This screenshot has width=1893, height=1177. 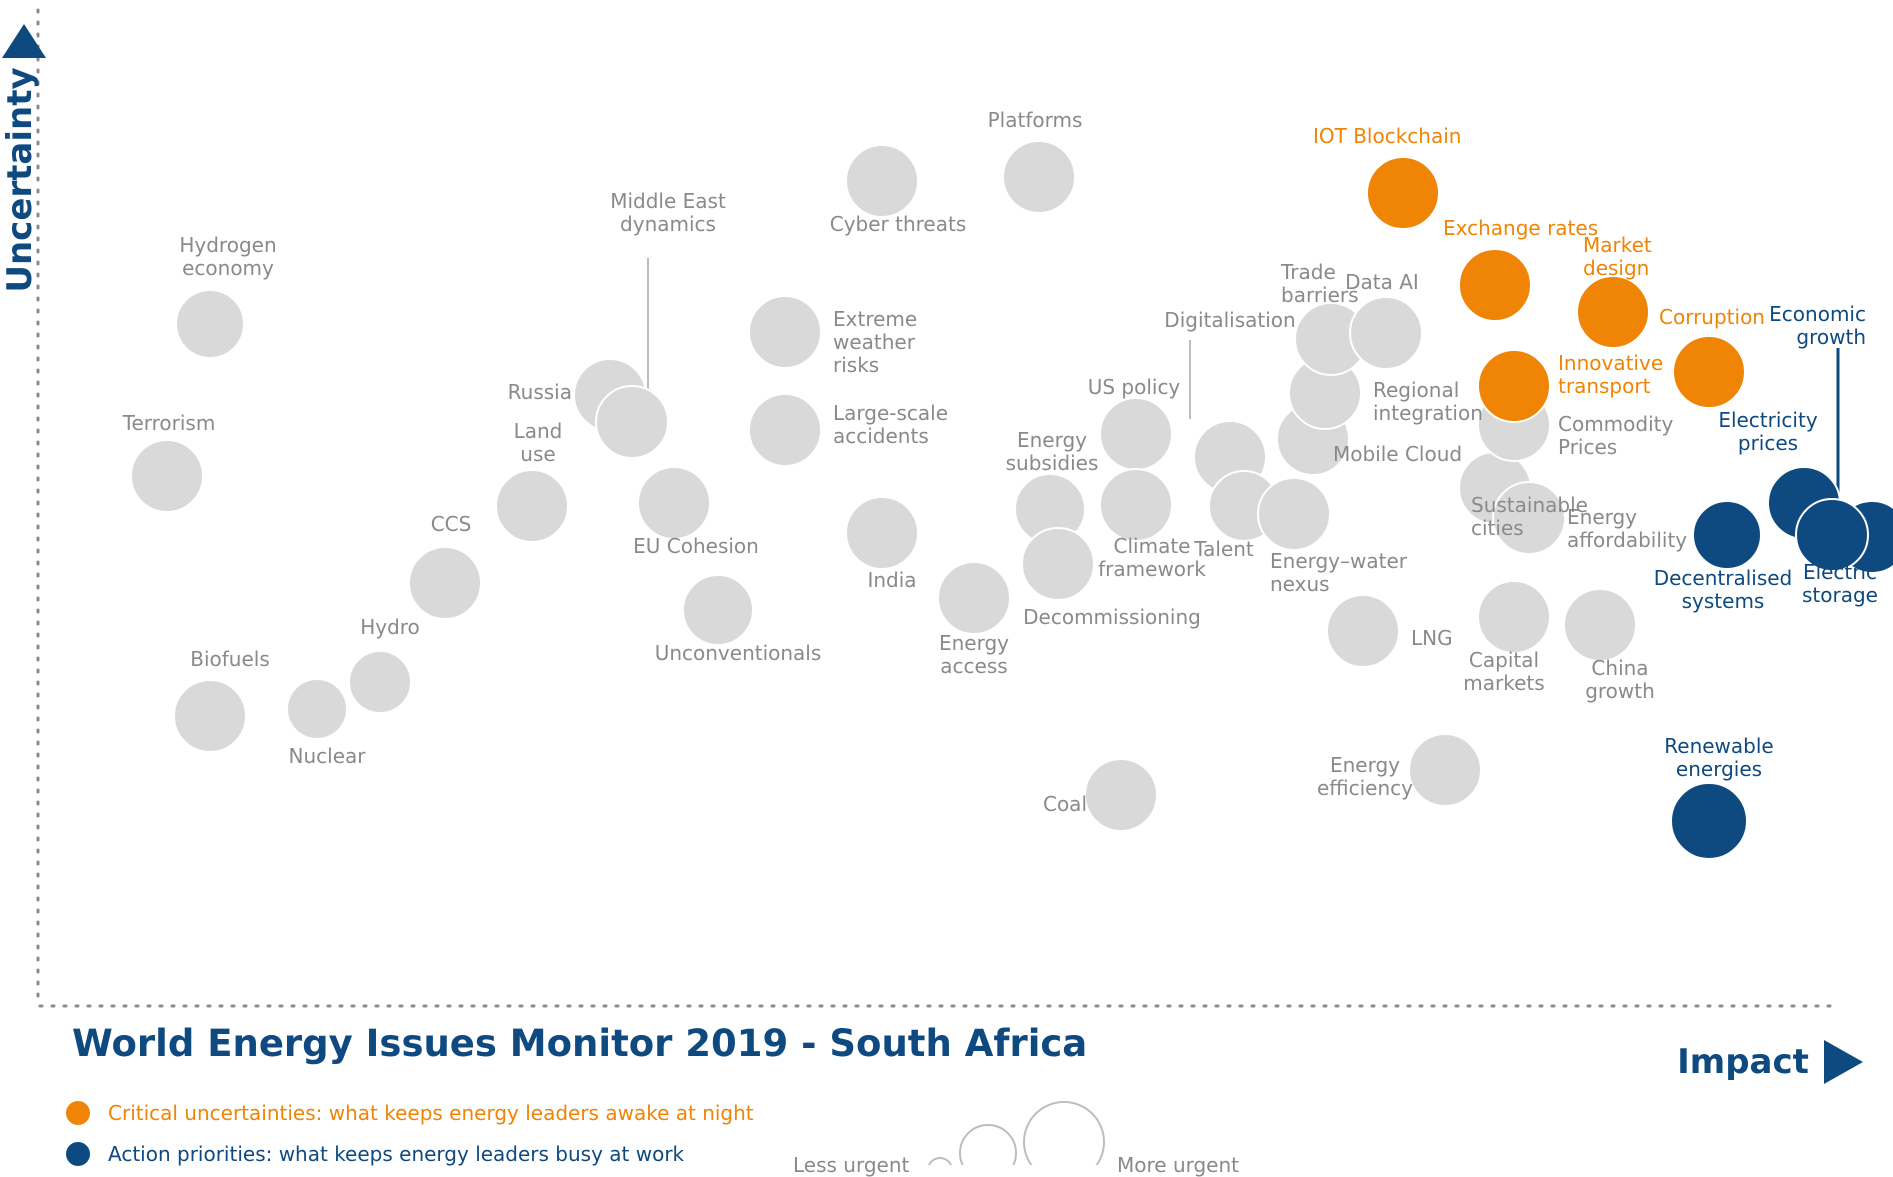 What do you see at coordinates (1514, 617) in the screenshot?
I see `bubble-capital-markets` at bounding box center [1514, 617].